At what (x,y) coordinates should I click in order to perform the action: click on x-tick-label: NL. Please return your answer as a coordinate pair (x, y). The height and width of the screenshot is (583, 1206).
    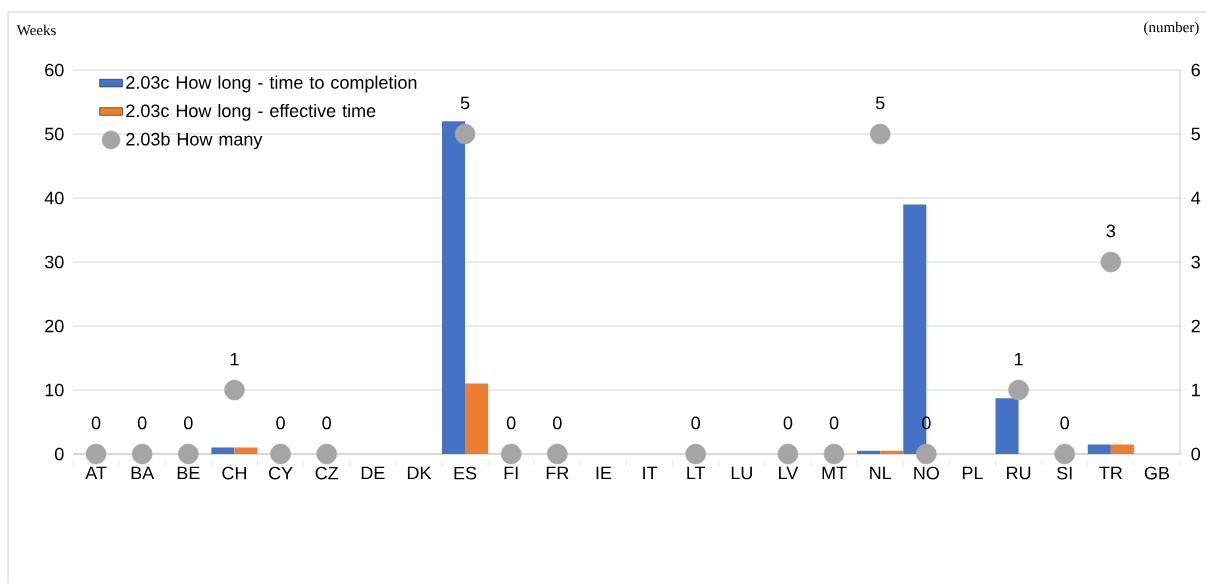
    Looking at the image, I should click on (881, 473).